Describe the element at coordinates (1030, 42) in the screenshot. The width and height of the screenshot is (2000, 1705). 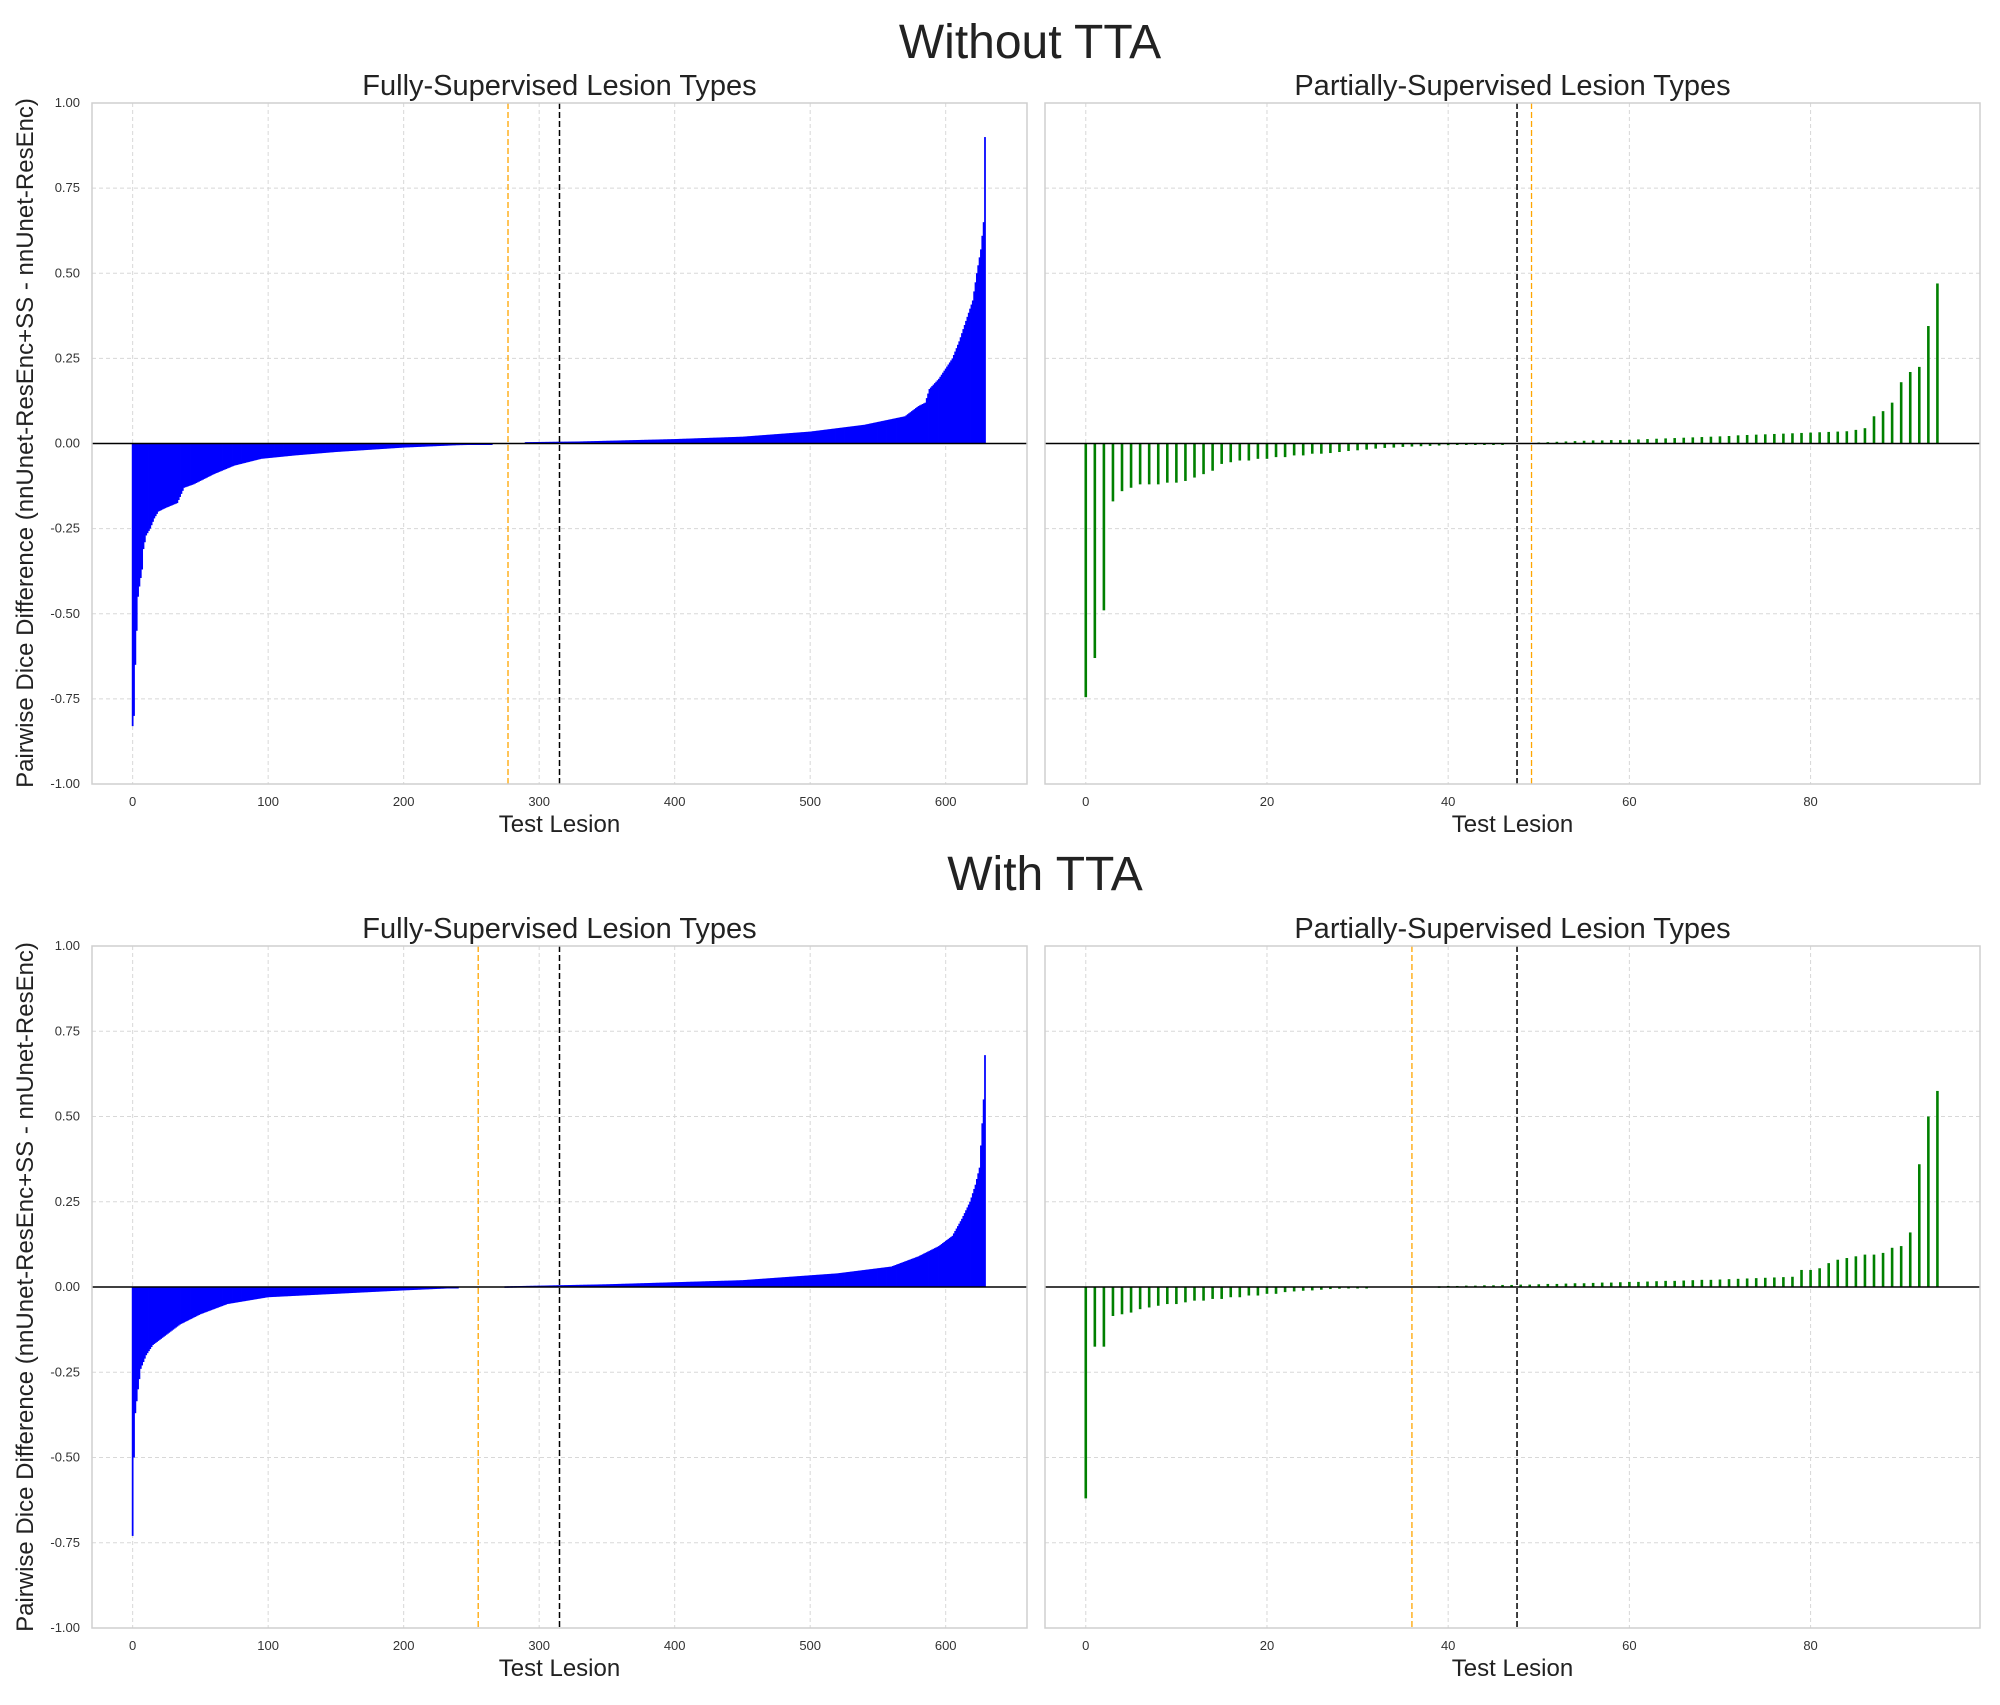
I see `suptitle-without-tta: Without TTA` at that location.